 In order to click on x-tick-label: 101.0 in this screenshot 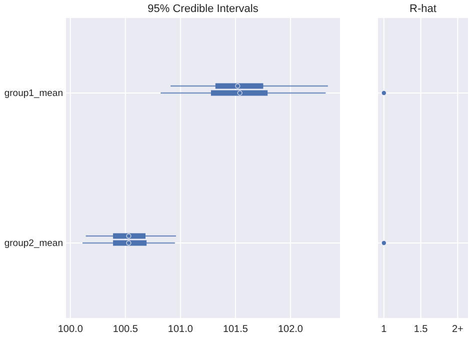, I will do `click(181, 329)`.